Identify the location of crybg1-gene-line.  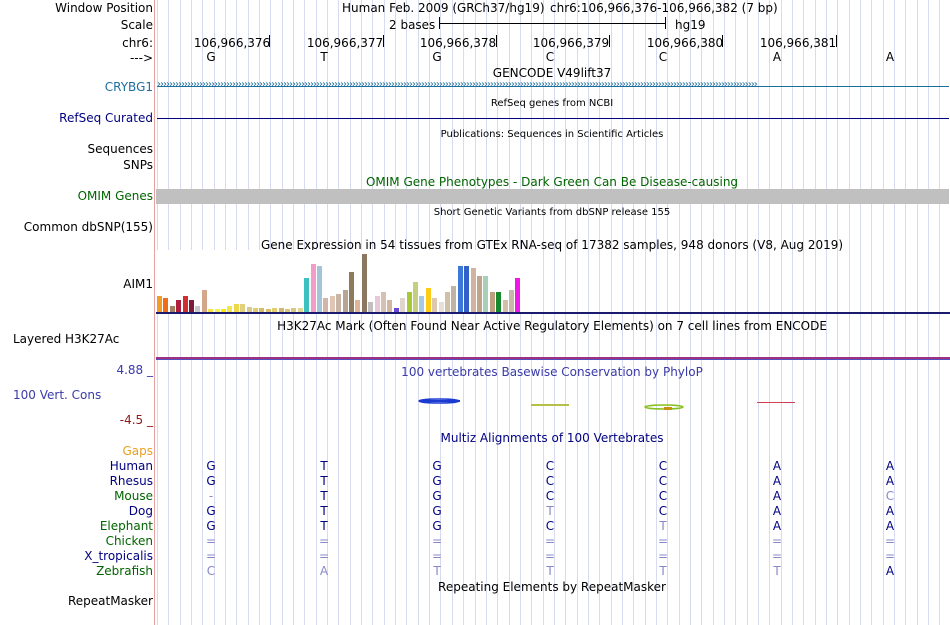
(553, 86).